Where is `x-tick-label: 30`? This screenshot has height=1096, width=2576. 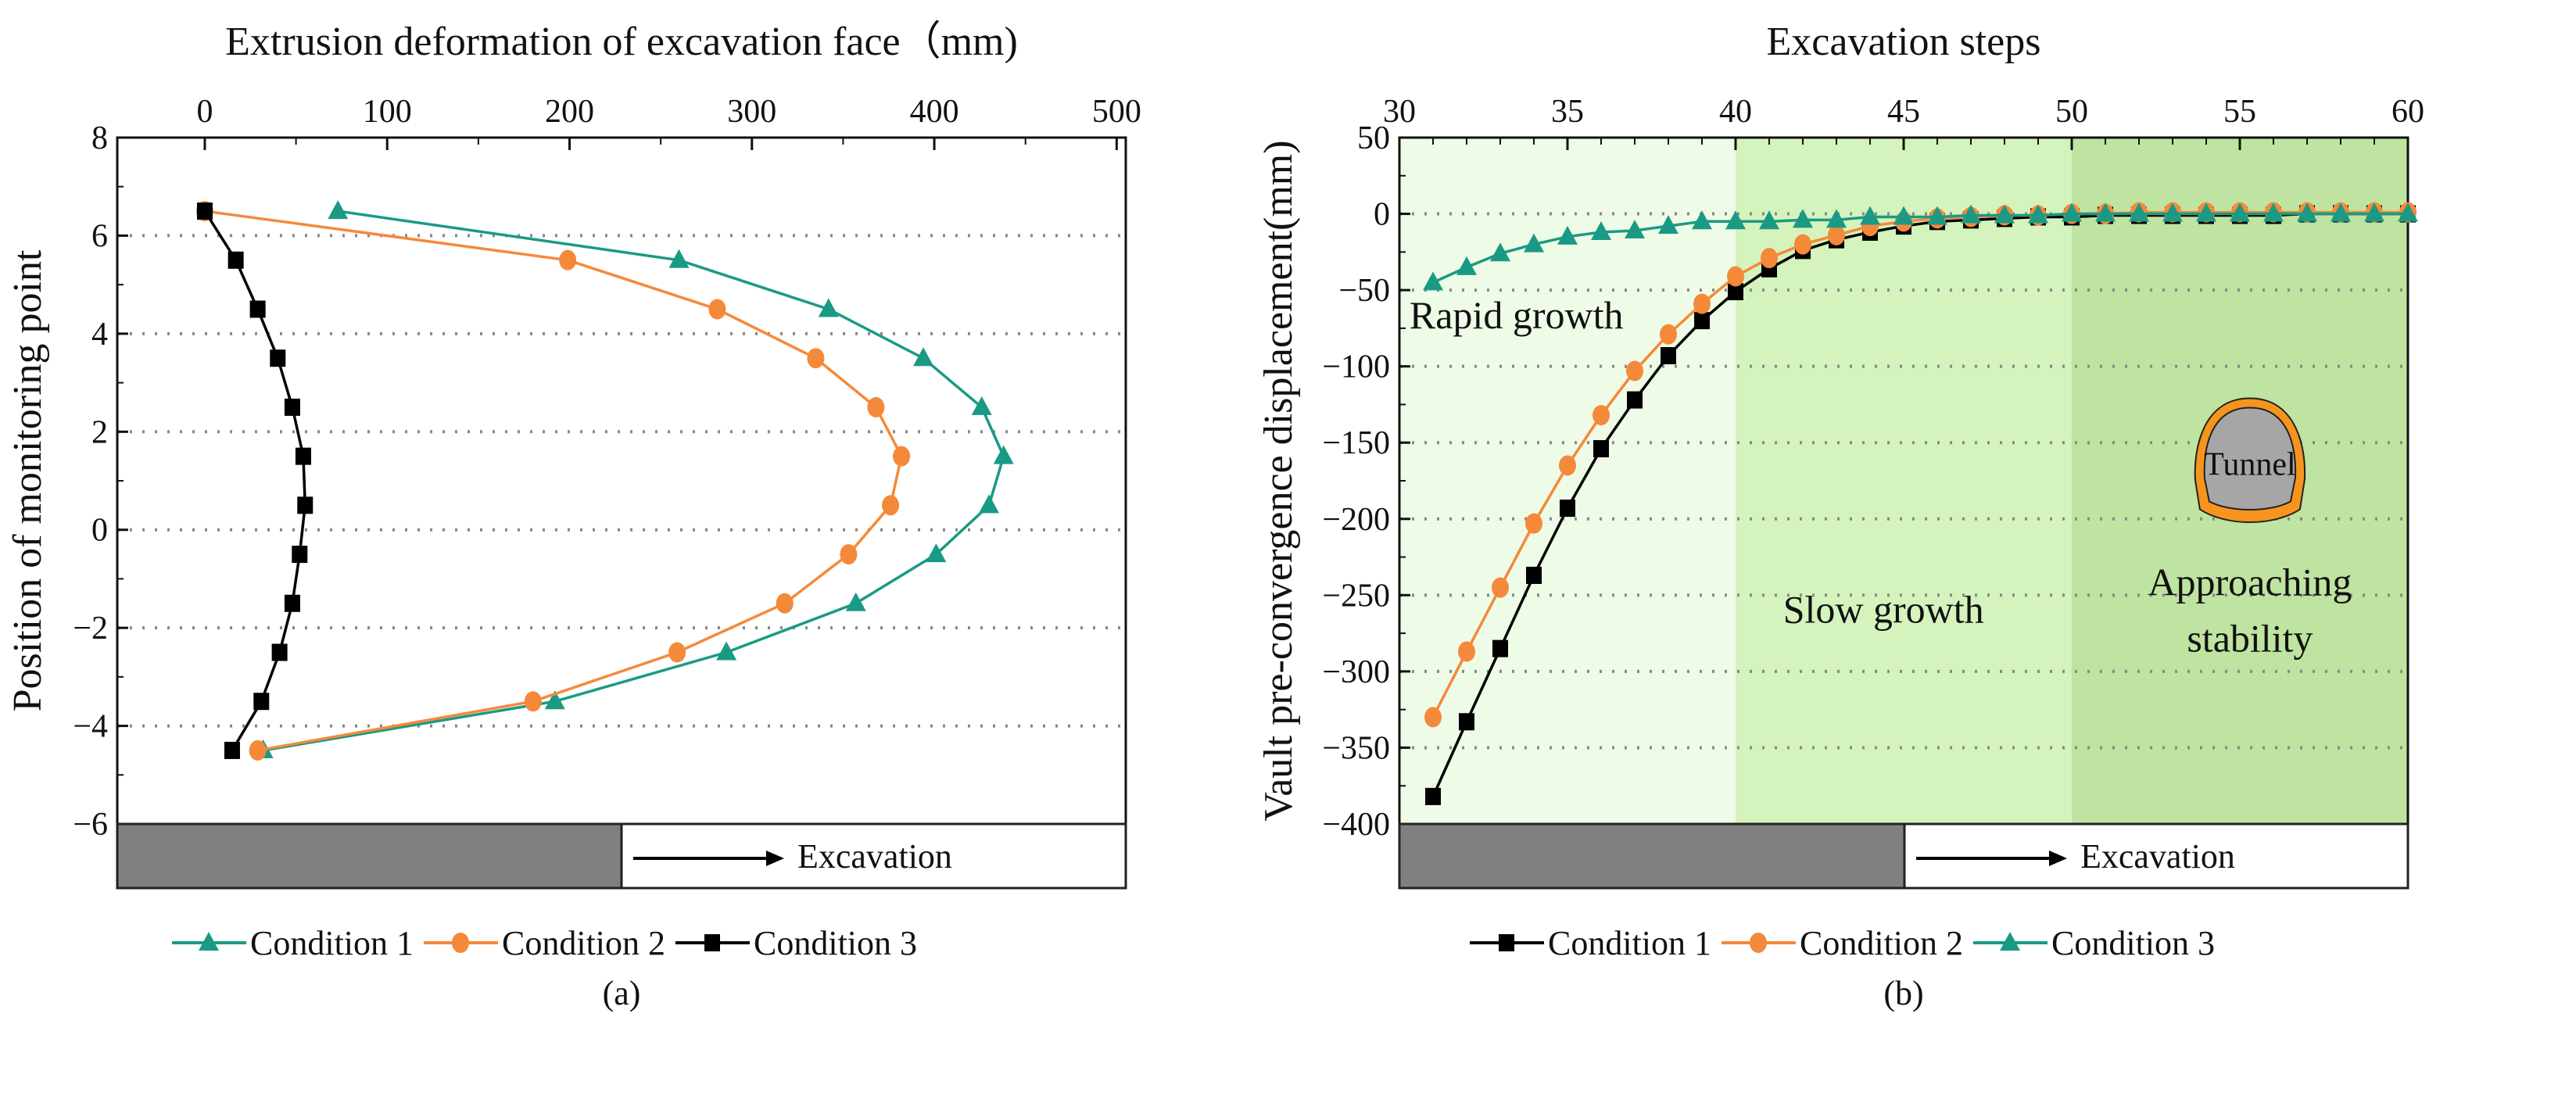 x-tick-label: 30 is located at coordinates (1399, 112).